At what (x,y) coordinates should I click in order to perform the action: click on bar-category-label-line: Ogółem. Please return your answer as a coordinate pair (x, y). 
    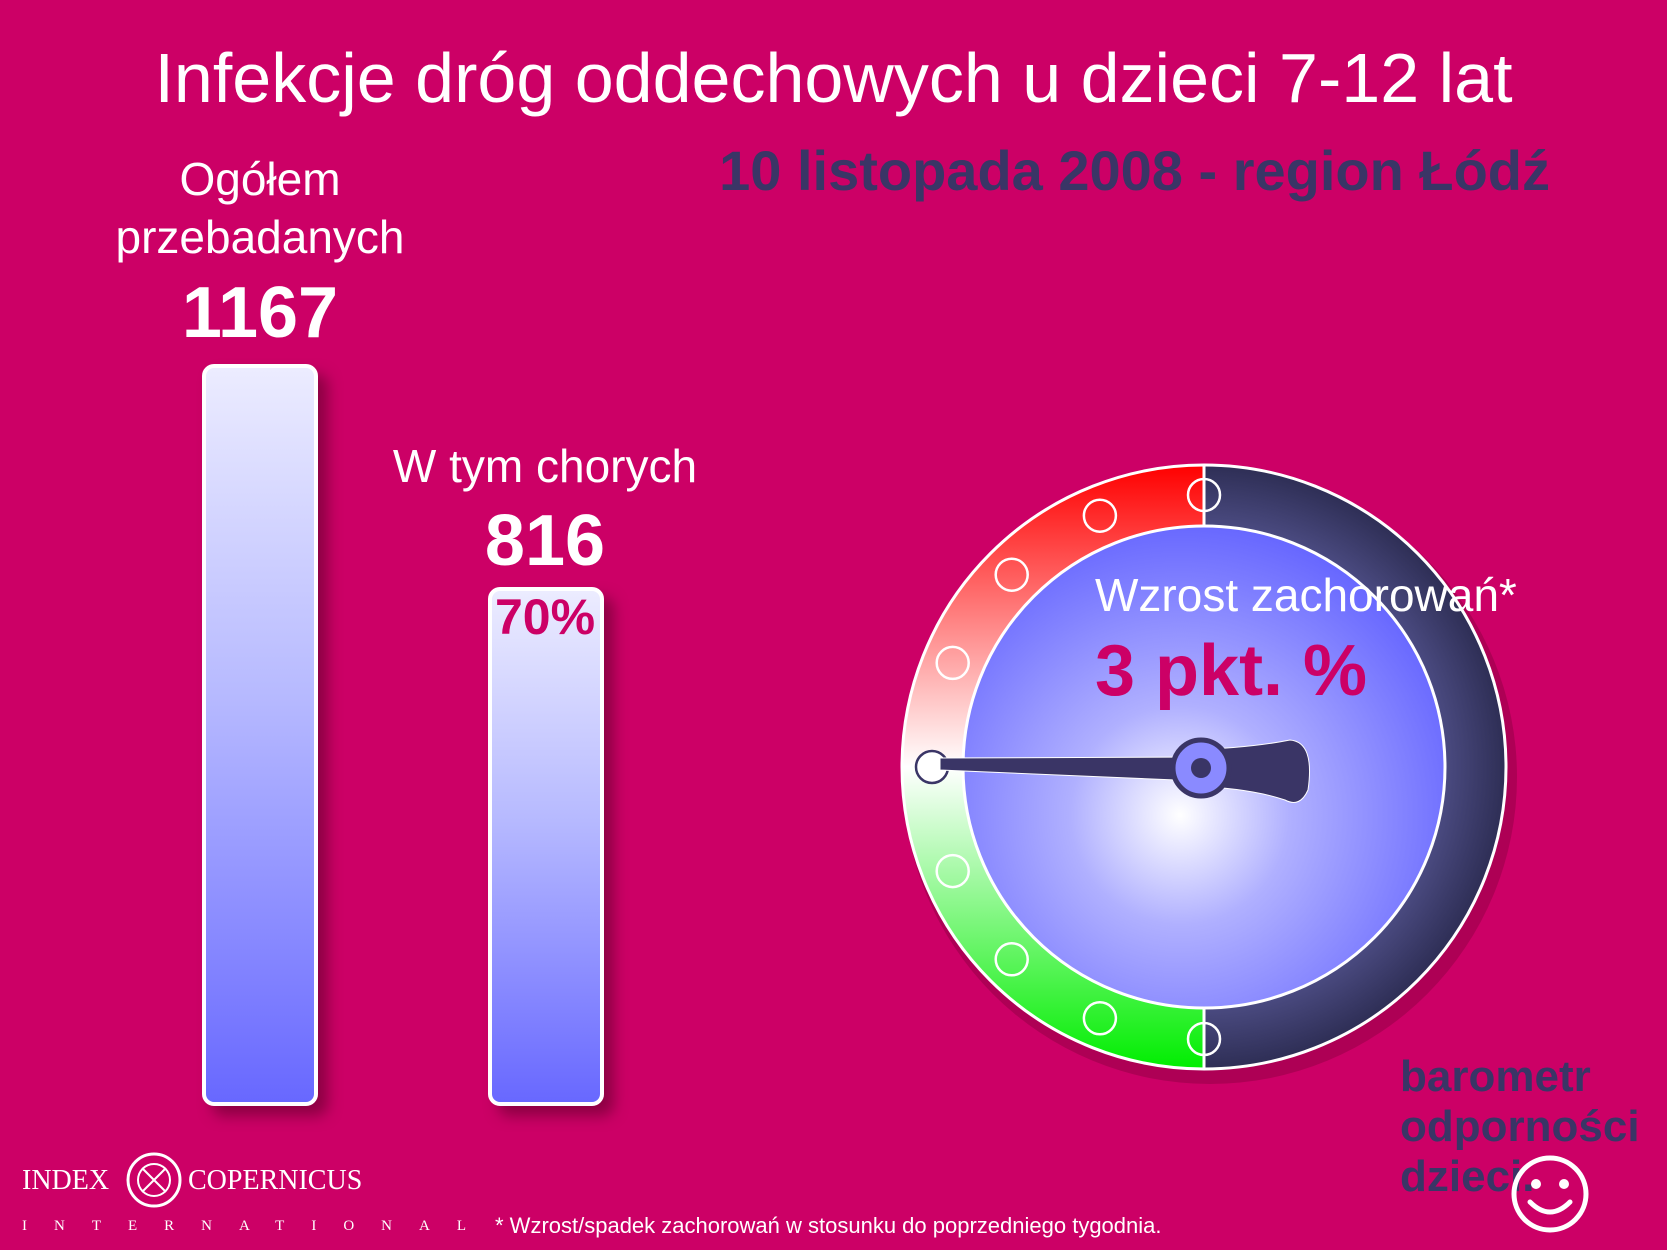
    Looking at the image, I should click on (260, 179).